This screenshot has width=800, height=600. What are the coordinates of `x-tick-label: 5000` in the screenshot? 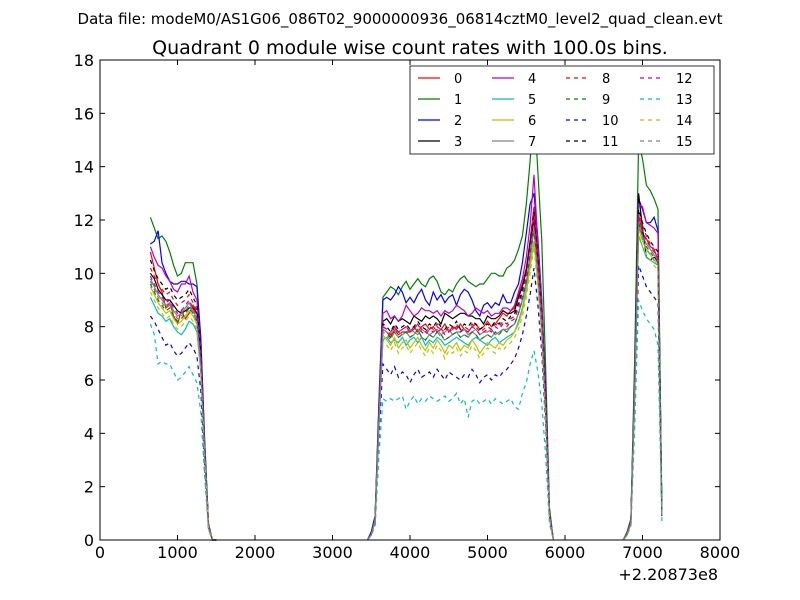 It's located at (487, 552).